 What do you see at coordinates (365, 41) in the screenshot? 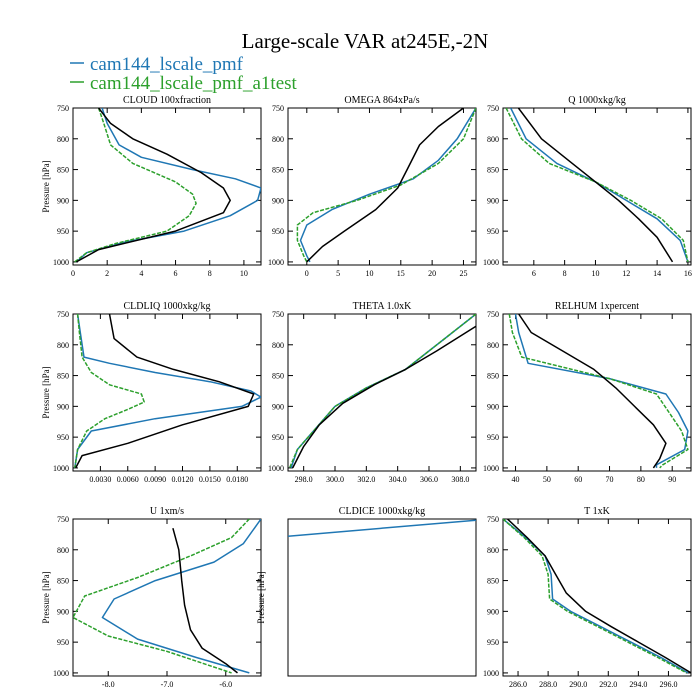
I see `figure-title: Large-scale VAR at245E,-2N` at bounding box center [365, 41].